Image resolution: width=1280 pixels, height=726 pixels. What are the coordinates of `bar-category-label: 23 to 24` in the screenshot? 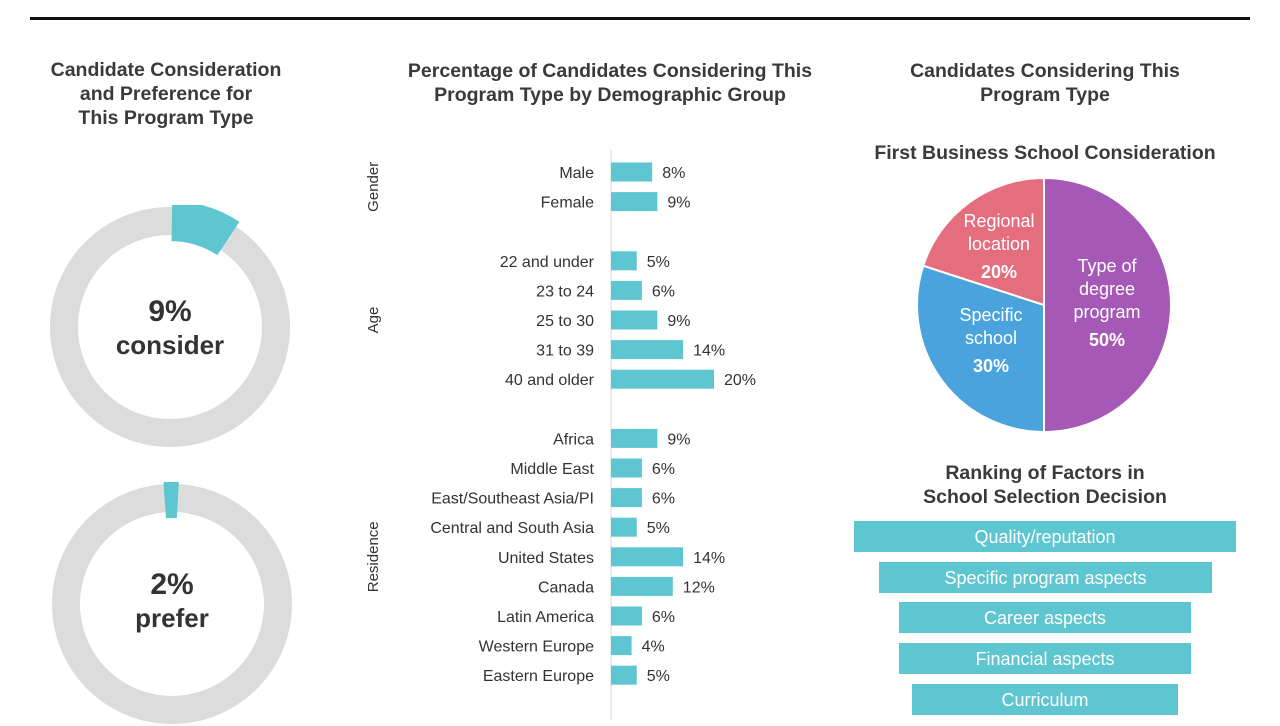 It's located at (565, 291).